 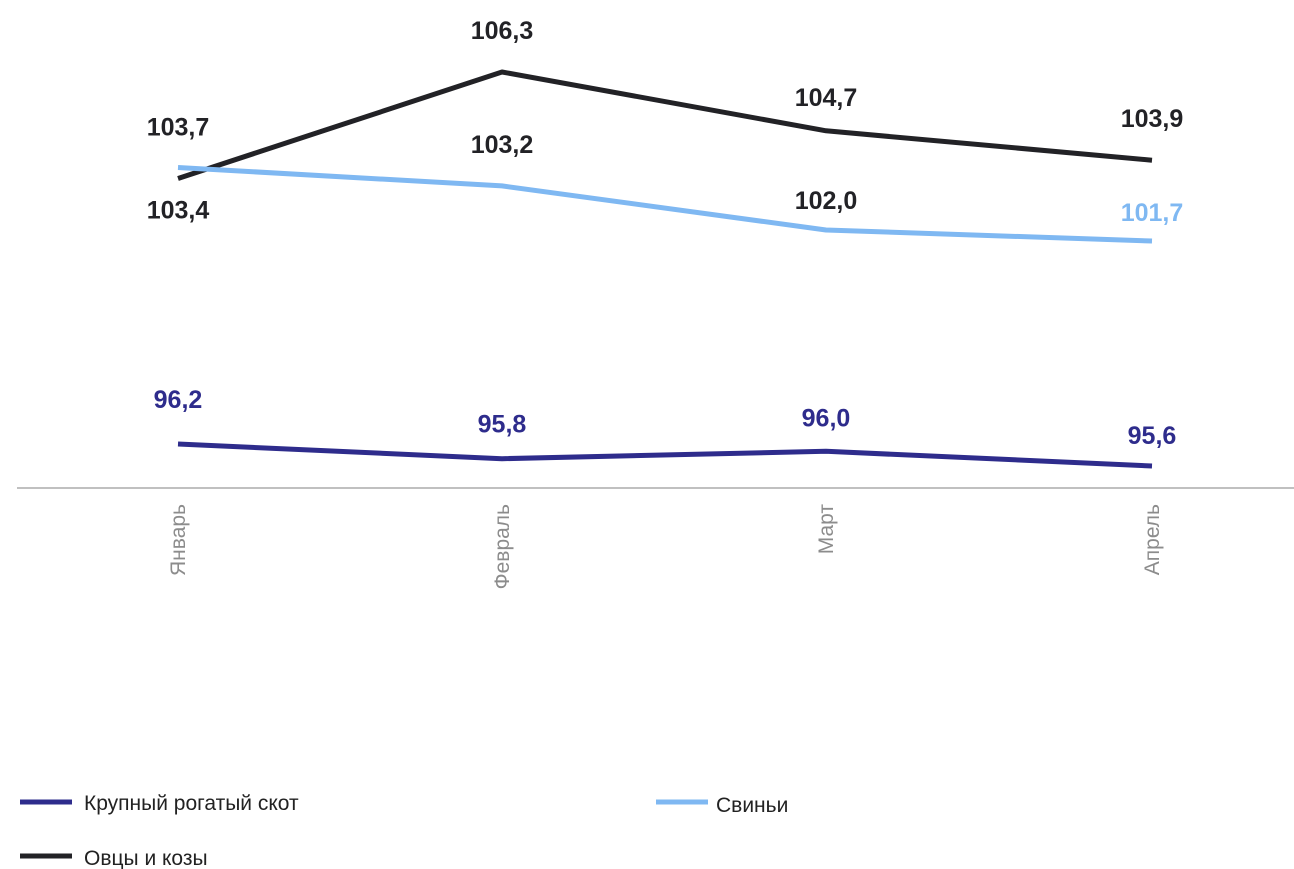 I want to click on legend-item-pigs: Свиньи, so click(x=722, y=805).